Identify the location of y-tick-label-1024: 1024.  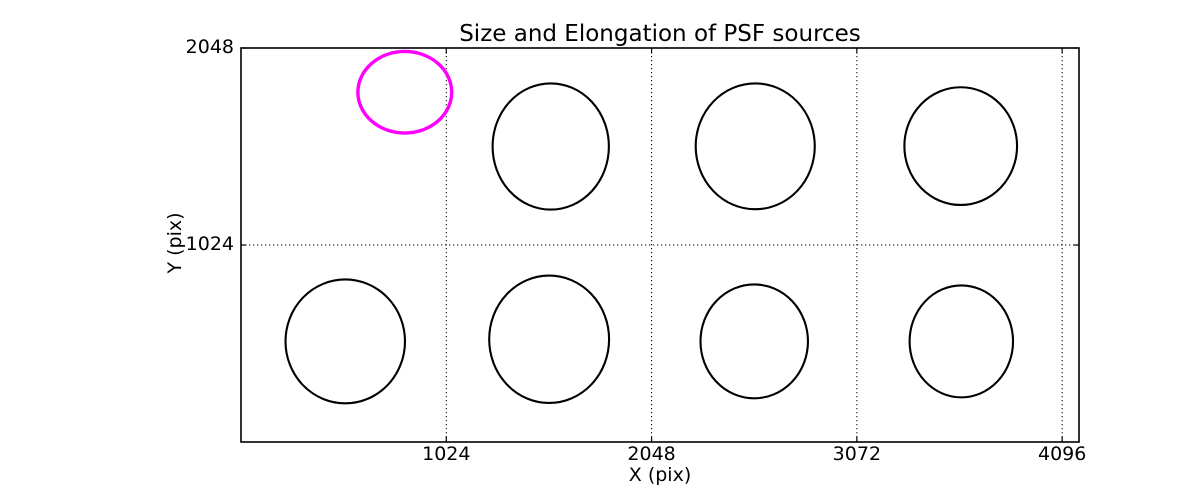
(209, 244).